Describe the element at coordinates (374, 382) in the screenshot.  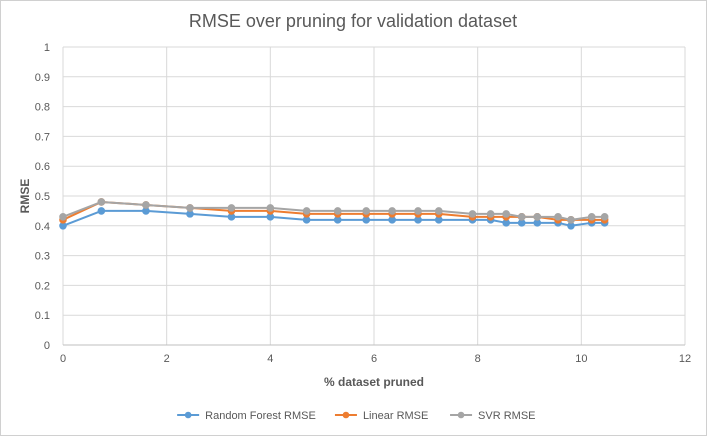
I see `x-axis-title: % dataset pruned` at that location.